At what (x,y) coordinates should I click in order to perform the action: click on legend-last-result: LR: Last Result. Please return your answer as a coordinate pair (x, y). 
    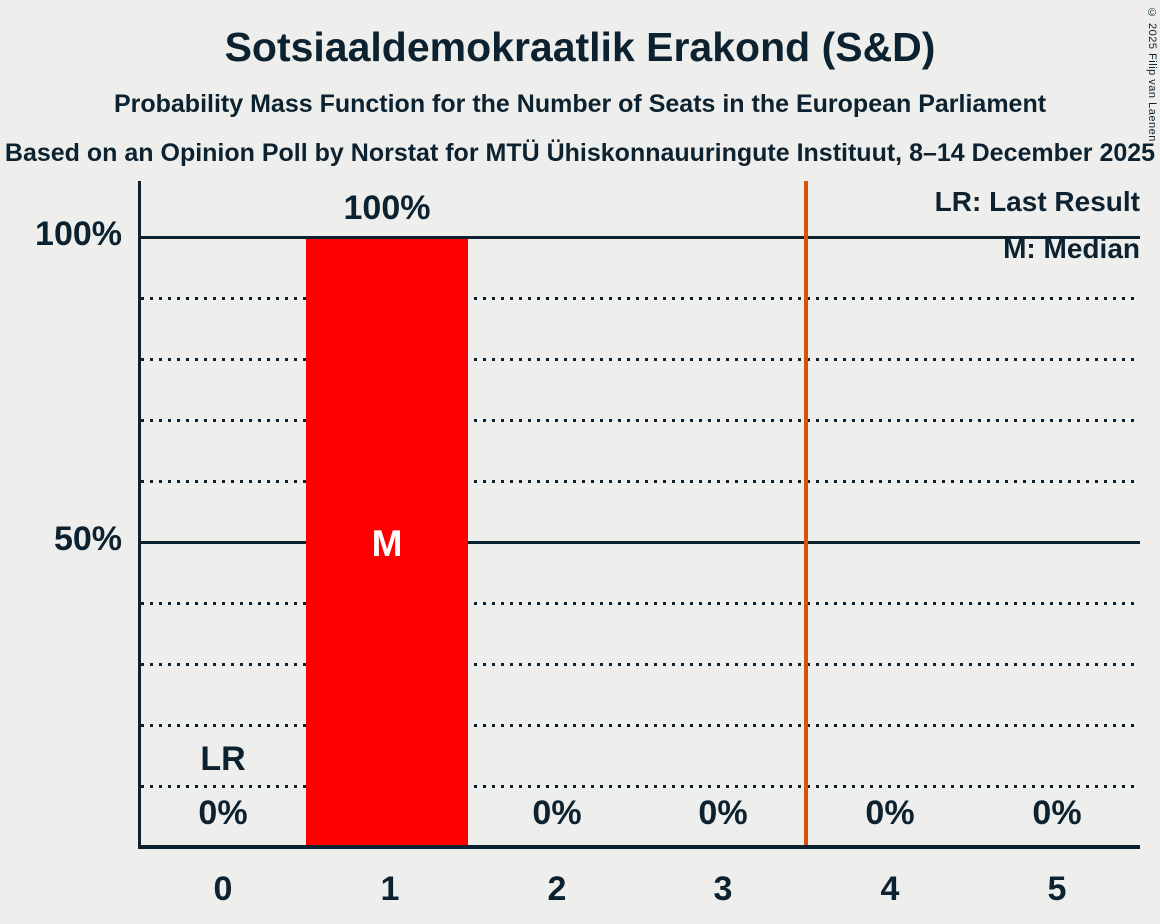
    Looking at the image, I should click on (1037, 201).